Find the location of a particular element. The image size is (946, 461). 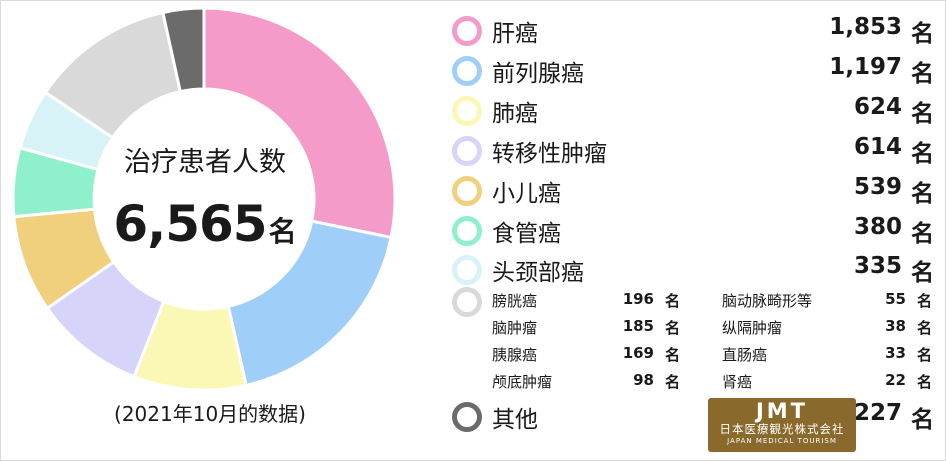

small-group-label: 肾癌 is located at coordinates (737, 382).